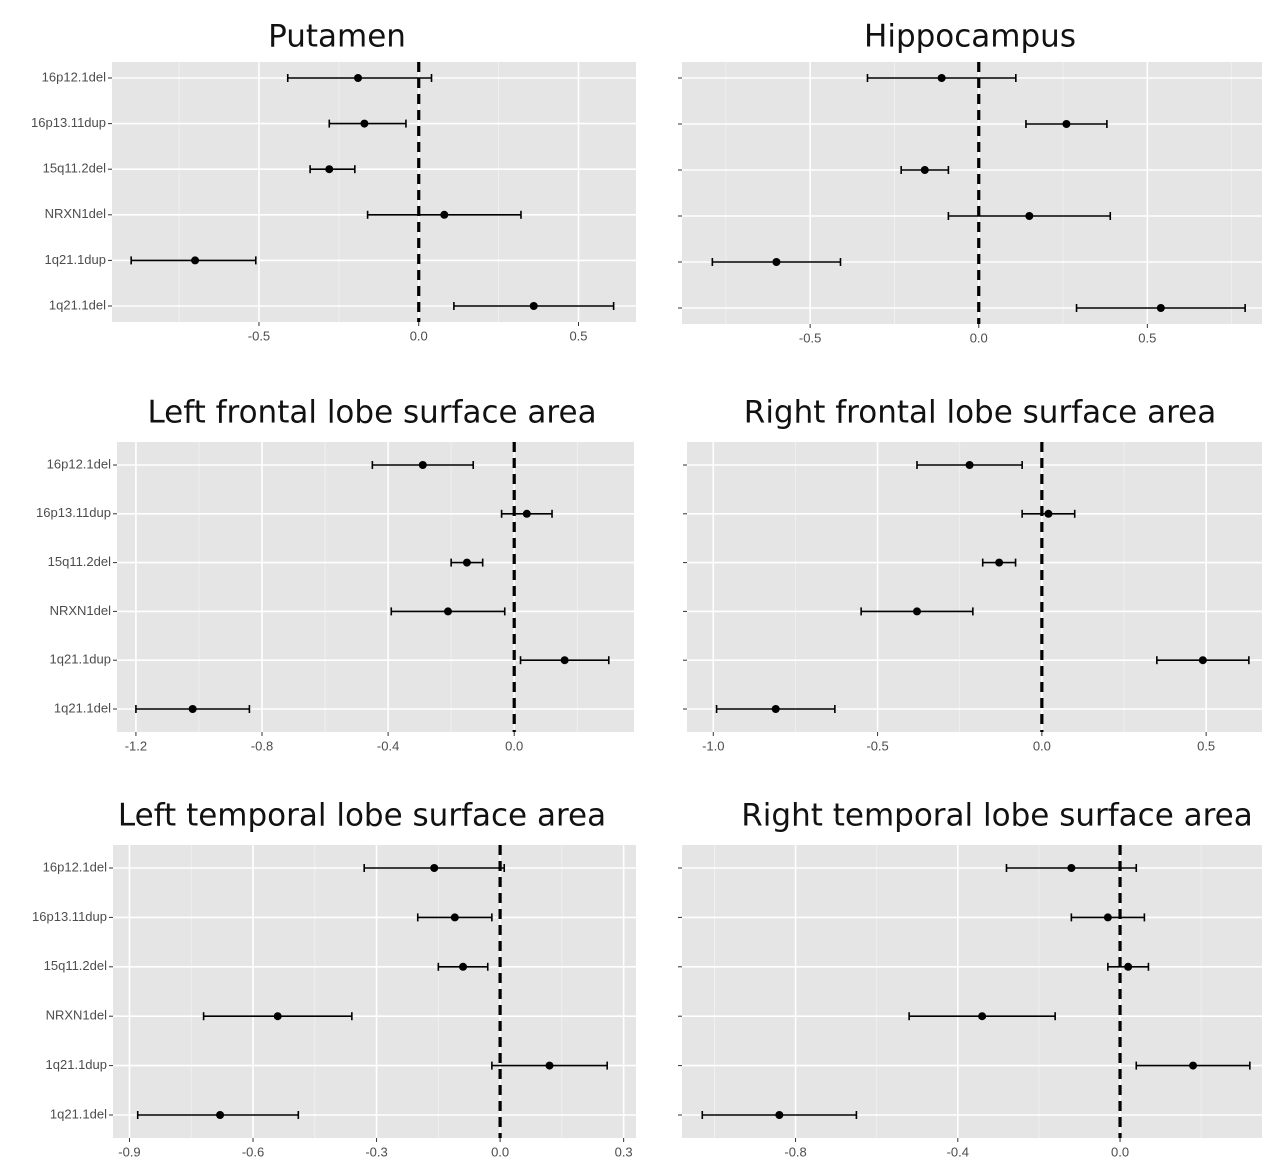 This screenshot has width=1263, height=1157. What do you see at coordinates (136, 745) in the screenshot?
I see `x-tick-label: -1.2` at bounding box center [136, 745].